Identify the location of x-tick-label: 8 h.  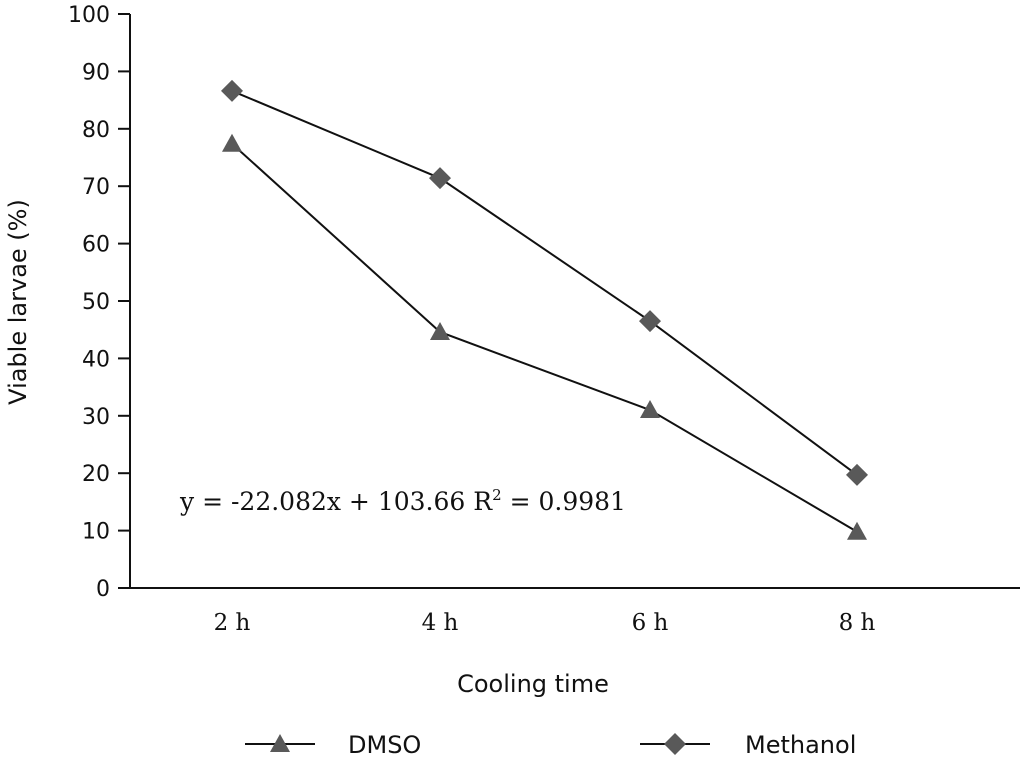
(857, 623).